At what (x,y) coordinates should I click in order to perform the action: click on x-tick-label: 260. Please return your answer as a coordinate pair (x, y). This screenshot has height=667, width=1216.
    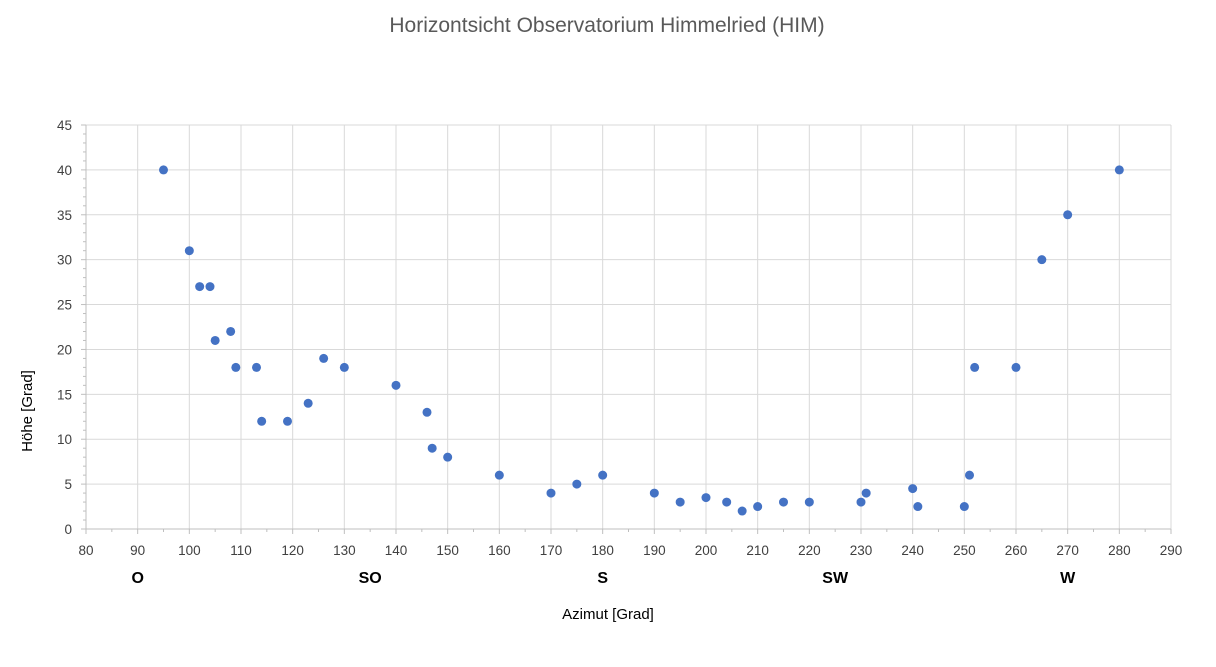
    Looking at the image, I should click on (1016, 550).